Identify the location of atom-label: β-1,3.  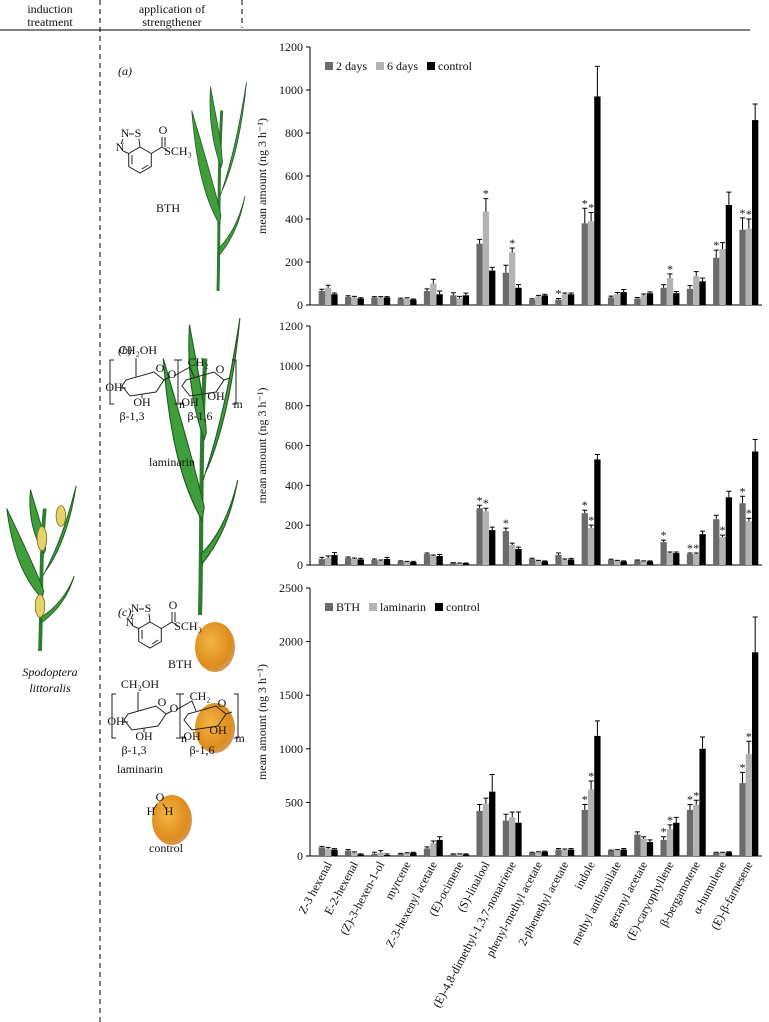
(133, 750).